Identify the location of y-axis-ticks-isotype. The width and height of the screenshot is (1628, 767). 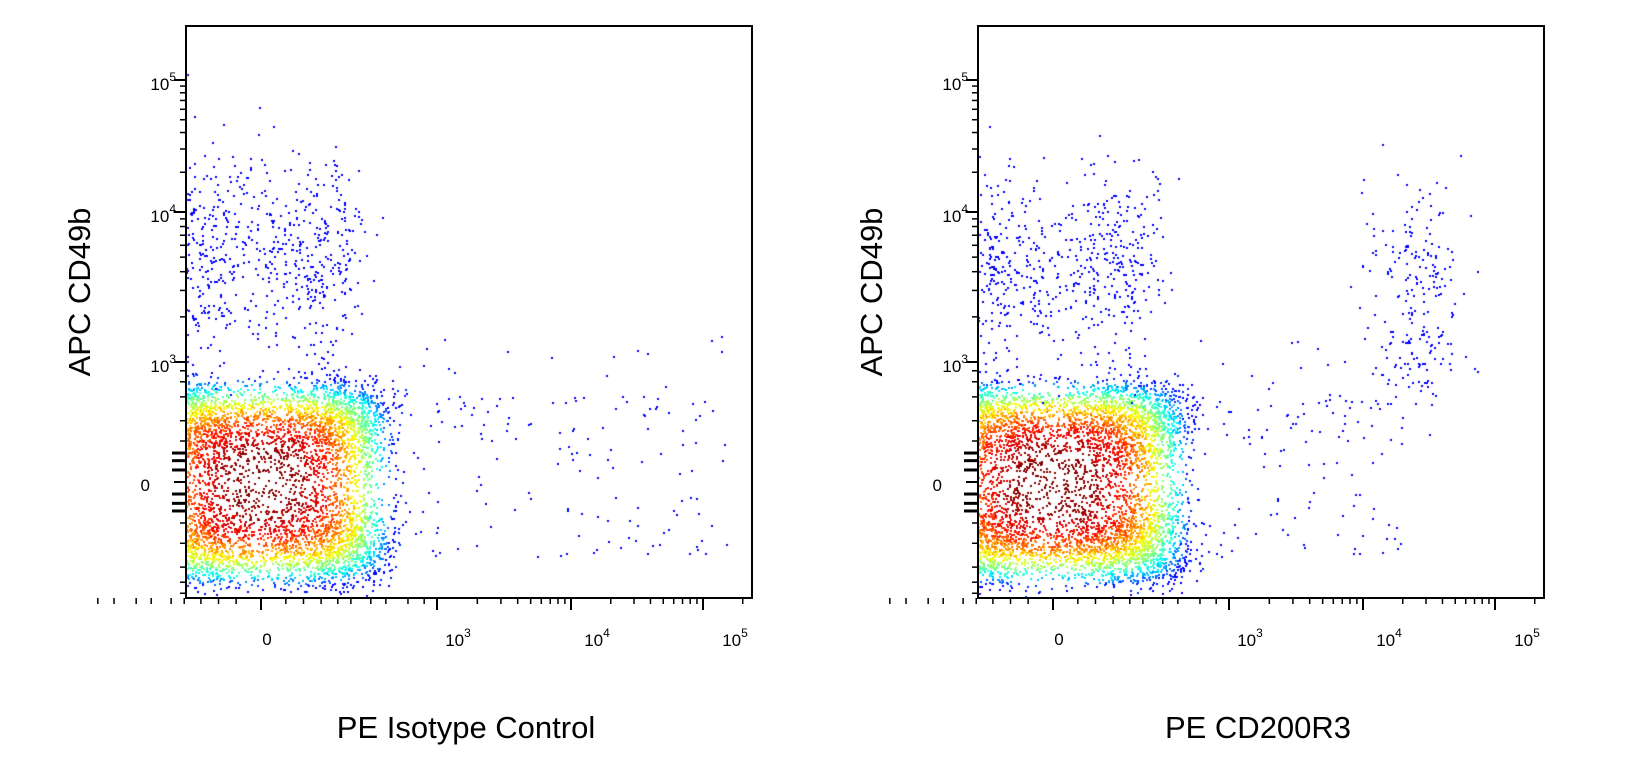
(179, 337).